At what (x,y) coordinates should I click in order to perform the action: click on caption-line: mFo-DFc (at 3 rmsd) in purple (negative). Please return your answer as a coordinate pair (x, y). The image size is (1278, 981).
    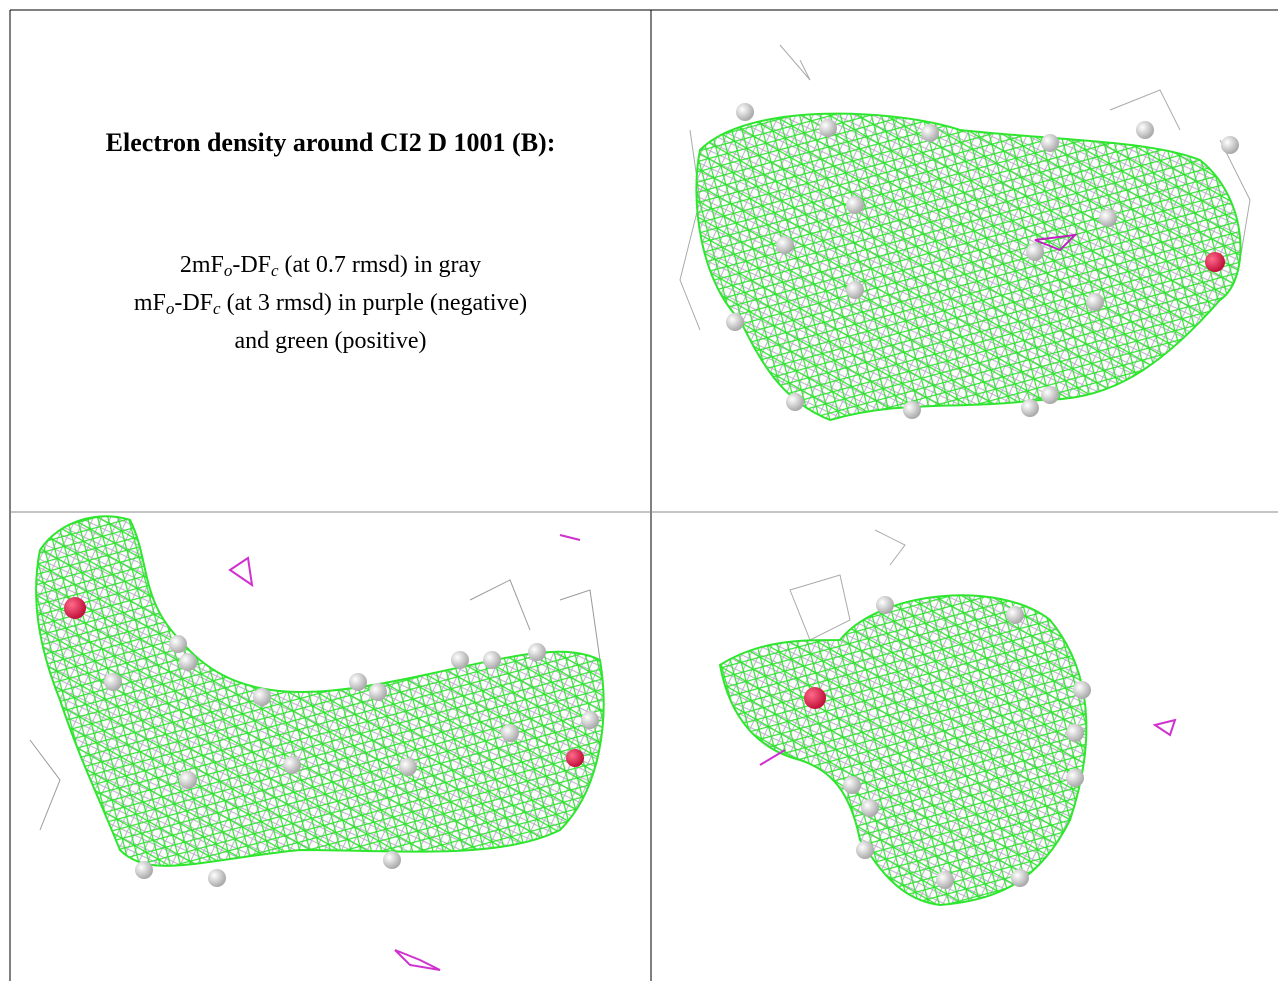
    Looking at the image, I should click on (330, 303).